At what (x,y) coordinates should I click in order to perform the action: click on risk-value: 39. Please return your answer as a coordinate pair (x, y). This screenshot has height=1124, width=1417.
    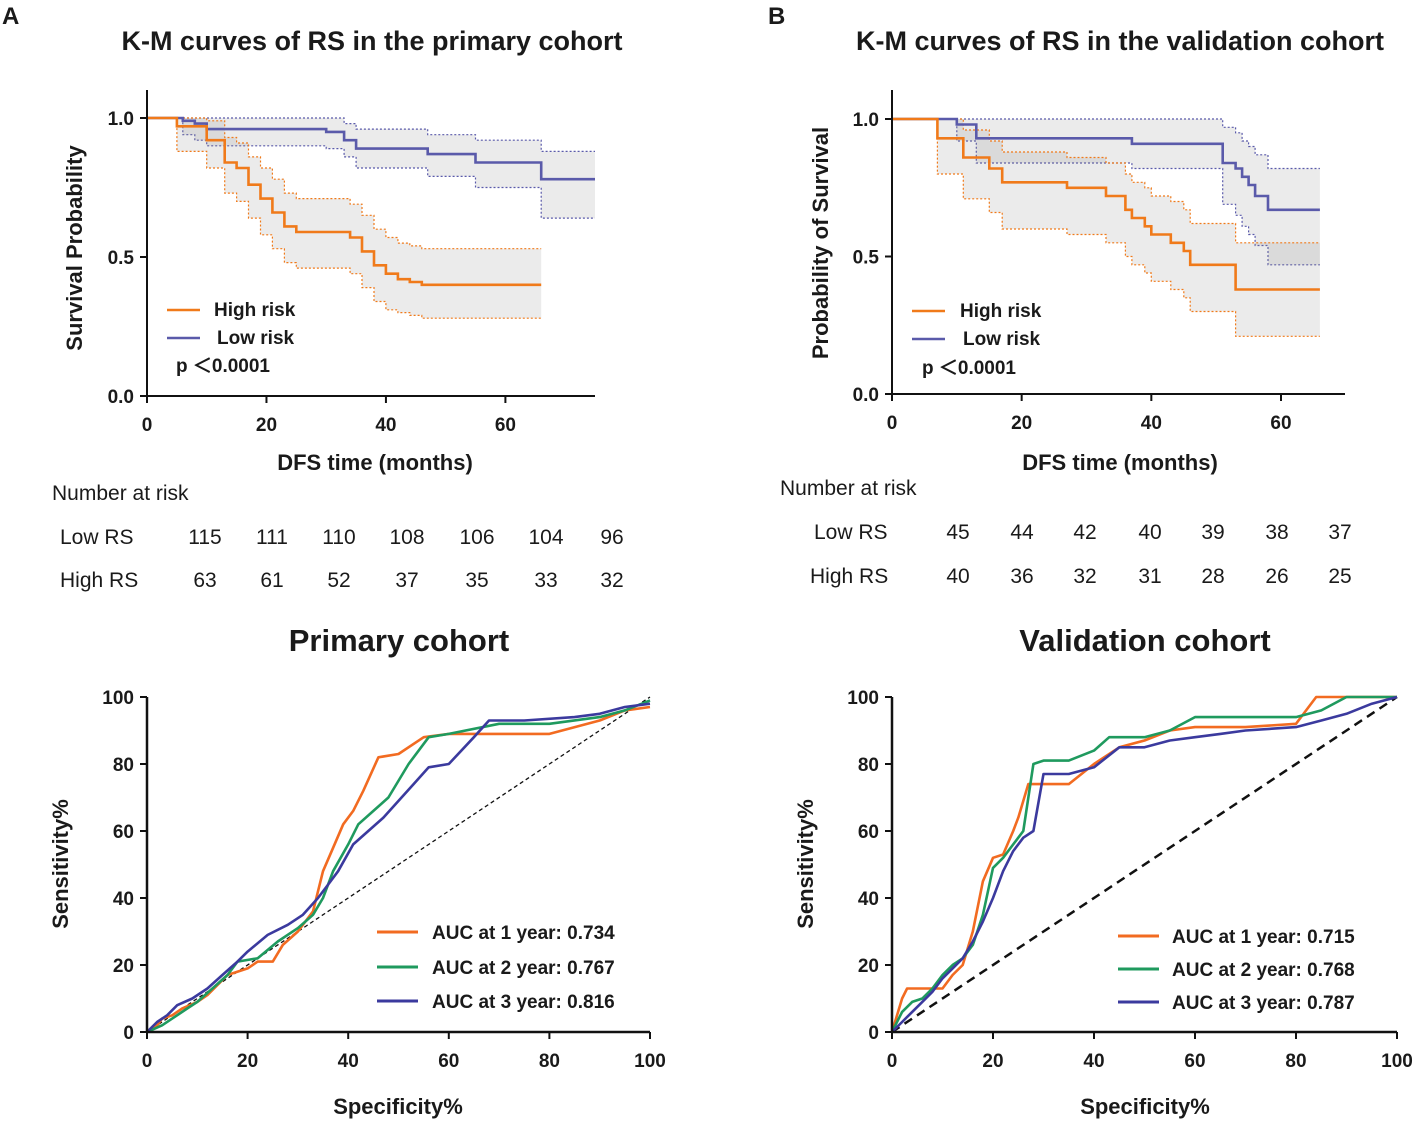
    Looking at the image, I should click on (1212, 532).